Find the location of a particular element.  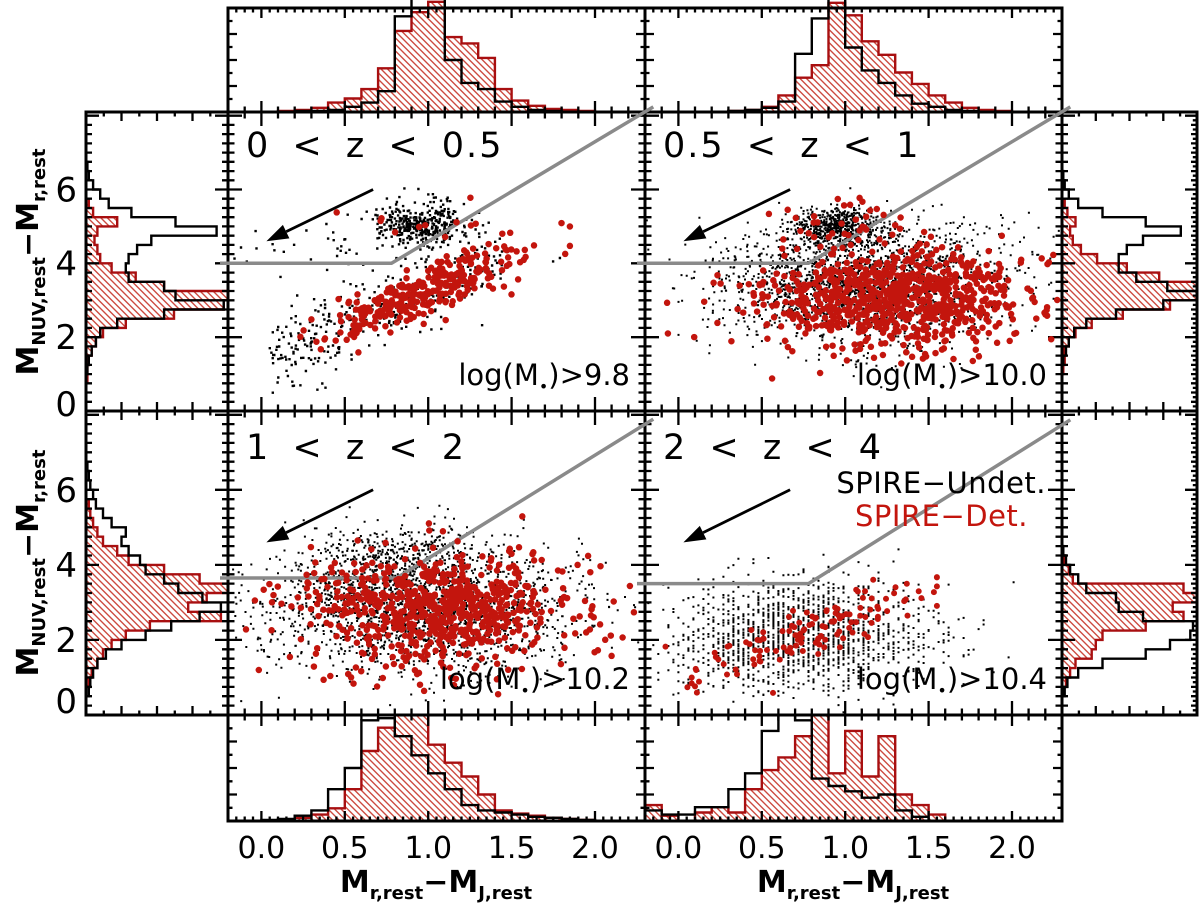

mass-limit-label-4: log(M•)>10.4 is located at coordinates (951, 681).